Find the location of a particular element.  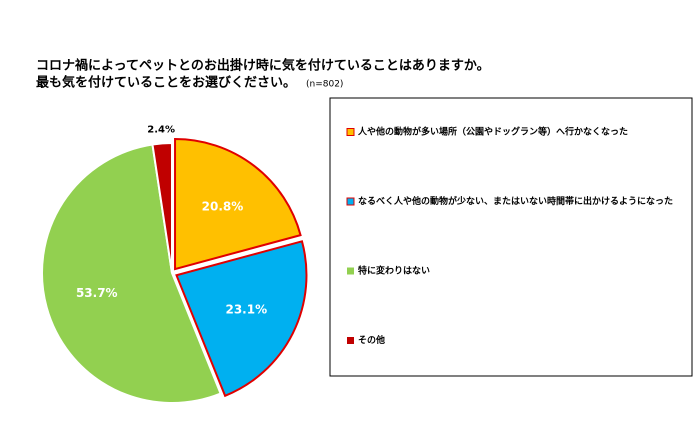

chart-title: コロナ禍によってペットとのお出掛け時に気を付けていることはありますか。 is located at coordinates (263, 66).